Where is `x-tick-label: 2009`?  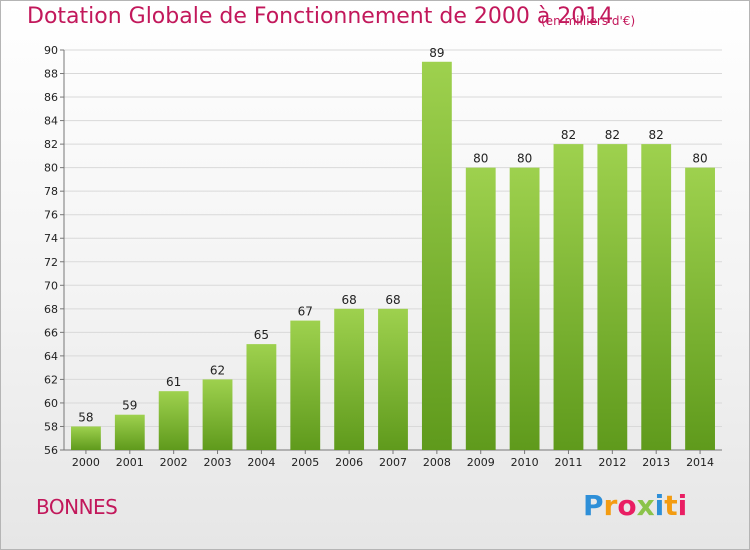 x-tick-label: 2009 is located at coordinates (481, 462).